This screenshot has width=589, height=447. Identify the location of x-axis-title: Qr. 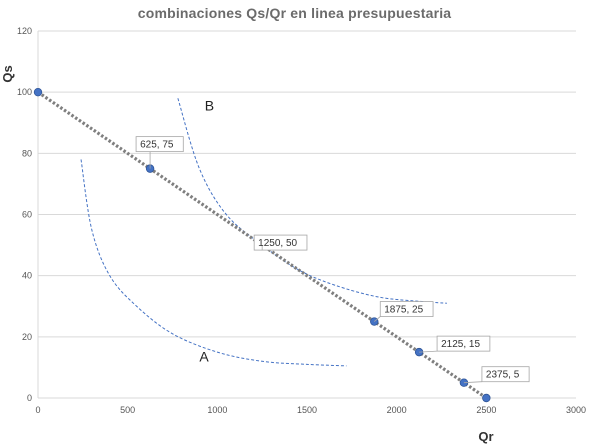
(485, 436).